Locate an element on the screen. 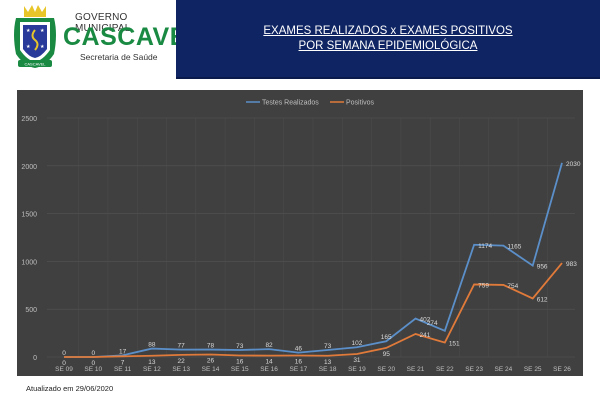 The width and height of the screenshot is (600, 400). data-label: 46 is located at coordinates (299, 349).